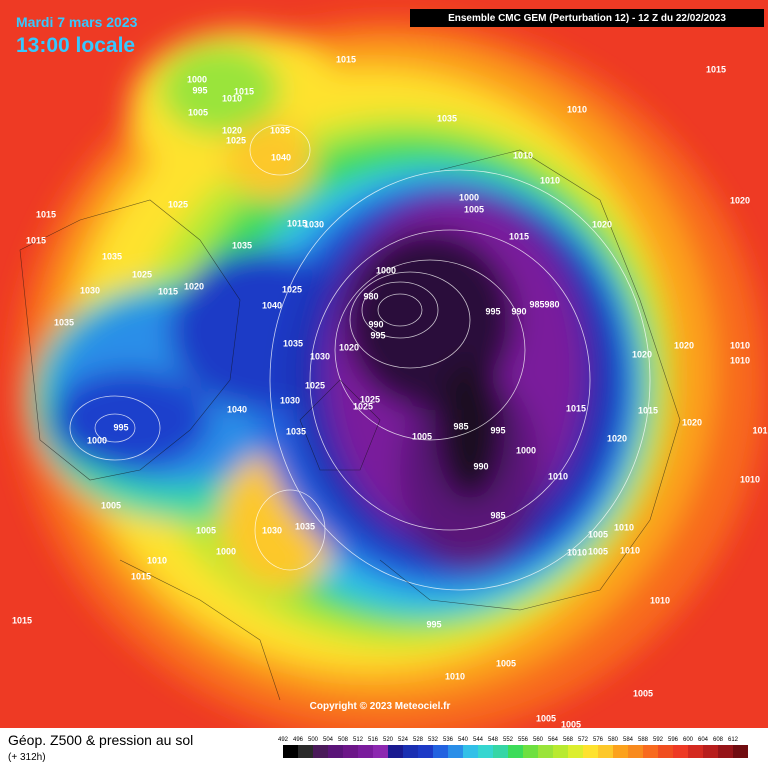  I want to click on scale-label: 520, so click(388, 740).